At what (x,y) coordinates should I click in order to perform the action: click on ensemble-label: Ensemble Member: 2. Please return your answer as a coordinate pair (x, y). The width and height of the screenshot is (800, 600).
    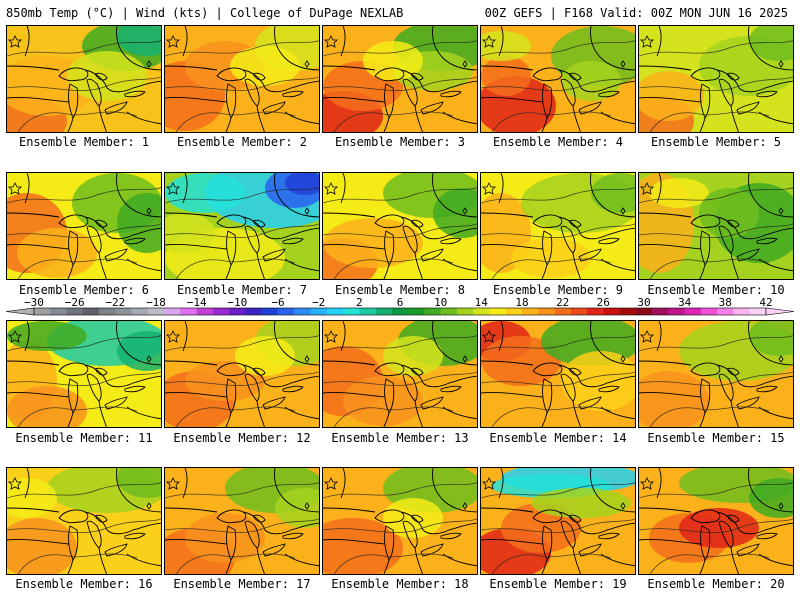
    Looking at the image, I should click on (242, 142).